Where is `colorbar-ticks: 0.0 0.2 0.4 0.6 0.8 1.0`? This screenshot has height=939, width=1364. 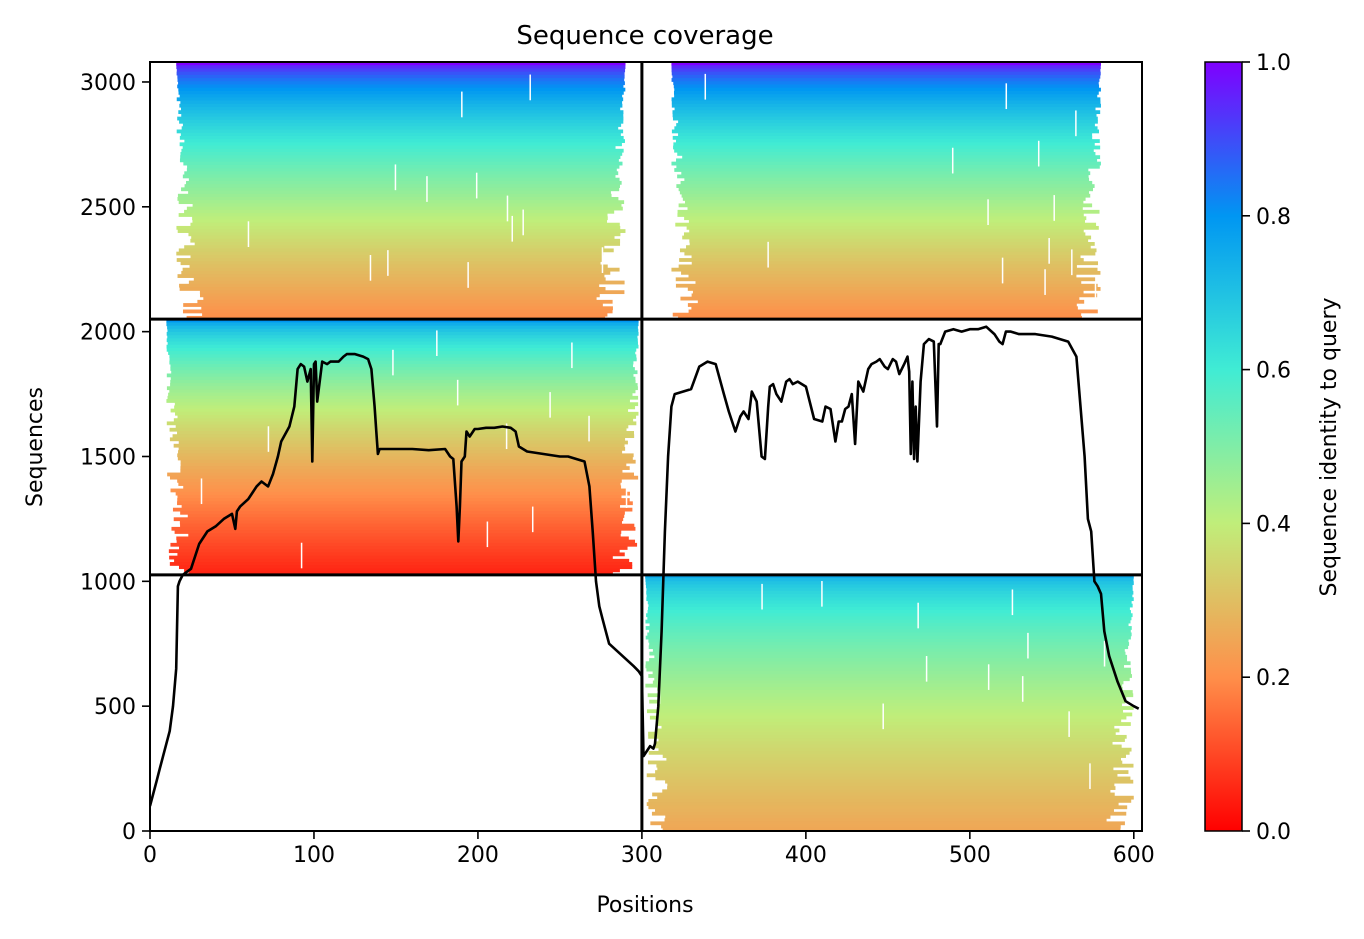 colorbar-ticks: 0.0 0.2 0.4 0.6 0.8 1.0 is located at coordinates (1266, 448).